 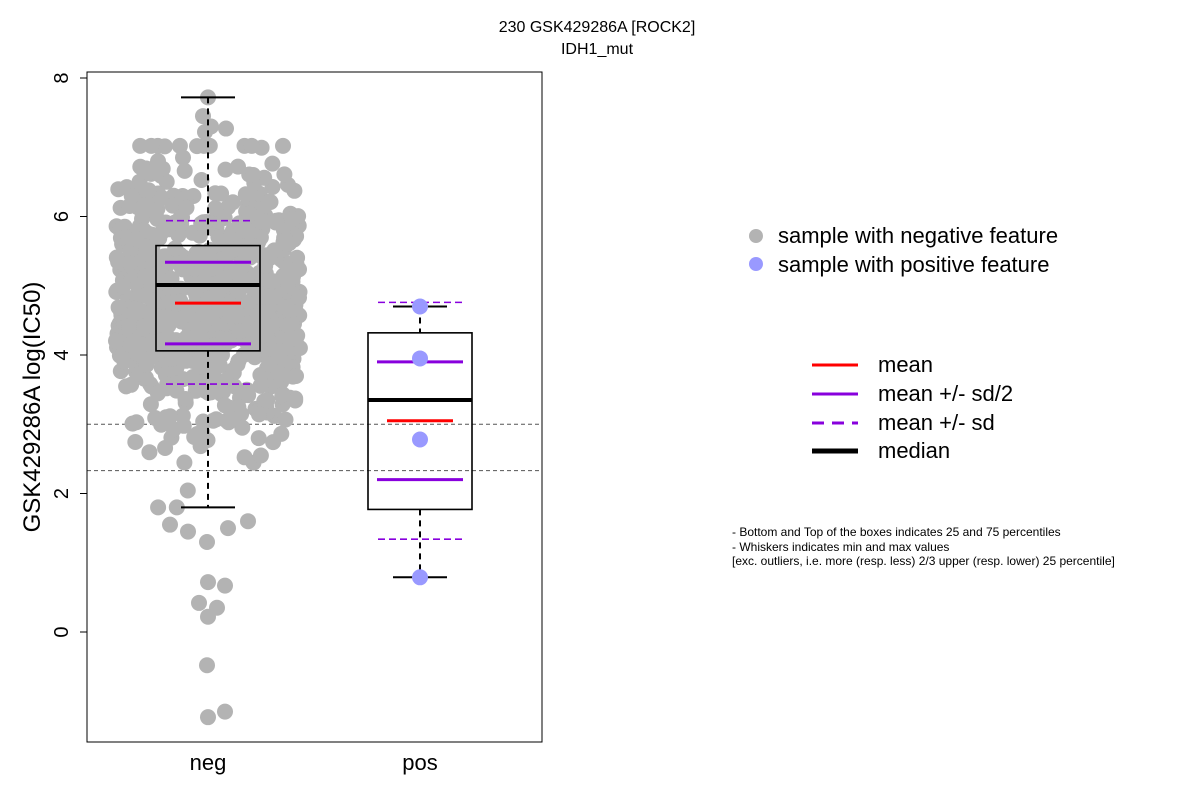 What do you see at coordinates (62, 631) in the screenshot?
I see `y-tick-label: 0` at bounding box center [62, 631].